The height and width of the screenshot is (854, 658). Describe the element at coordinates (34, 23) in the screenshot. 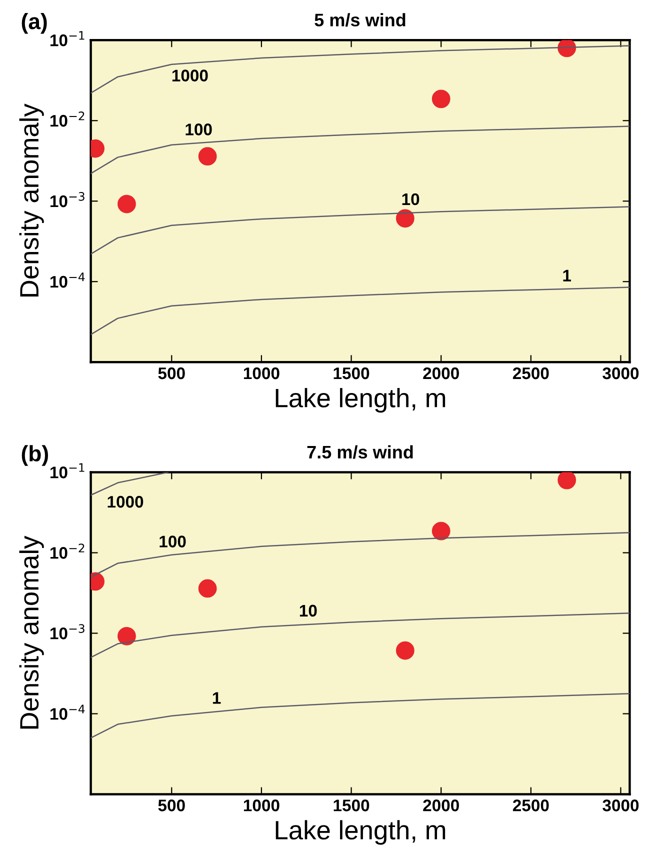

I see `text: (a)` at that location.